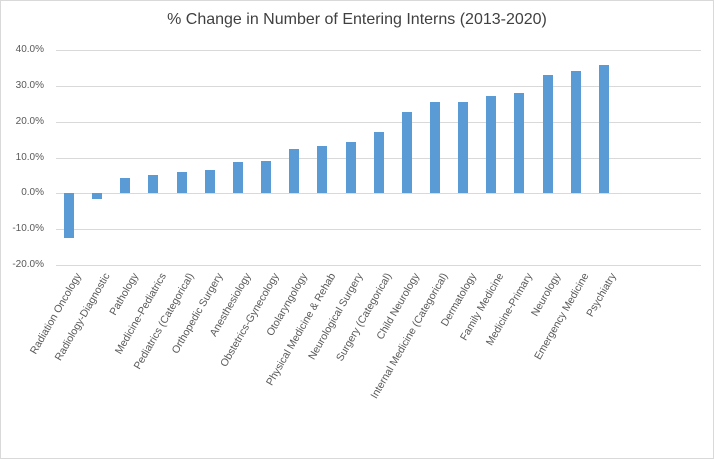  What do you see at coordinates (29, 49) in the screenshot?
I see `y-tick-label: 40.0%` at bounding box center [29, 49].